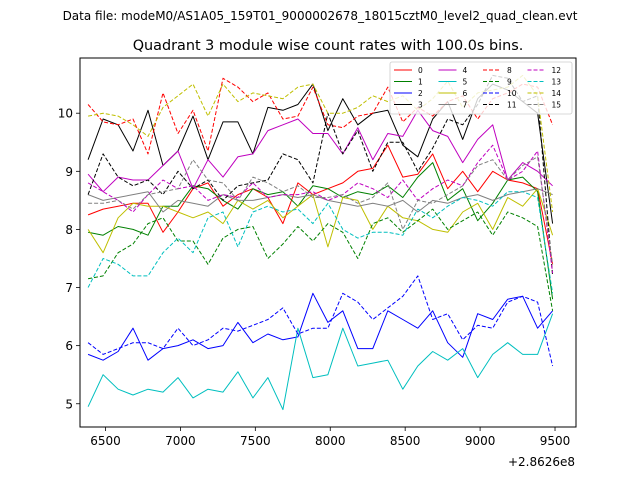 Image resolution: width=640 pixels, height=480 pixels. I want to click on x-tick-label-7000: 7000, so click(180, 441).